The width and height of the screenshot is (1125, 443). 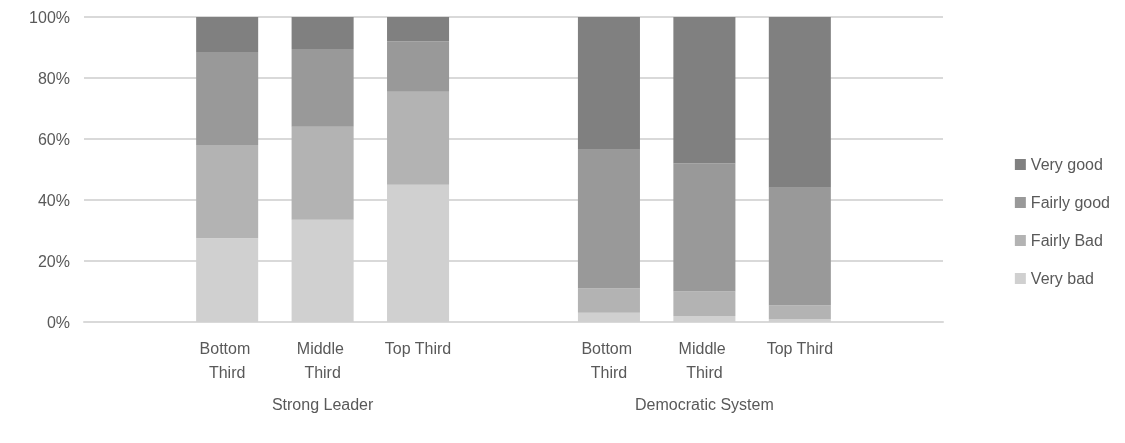 I want to click on legend-label: Fairly Bad, so click(x=1066, y=240).